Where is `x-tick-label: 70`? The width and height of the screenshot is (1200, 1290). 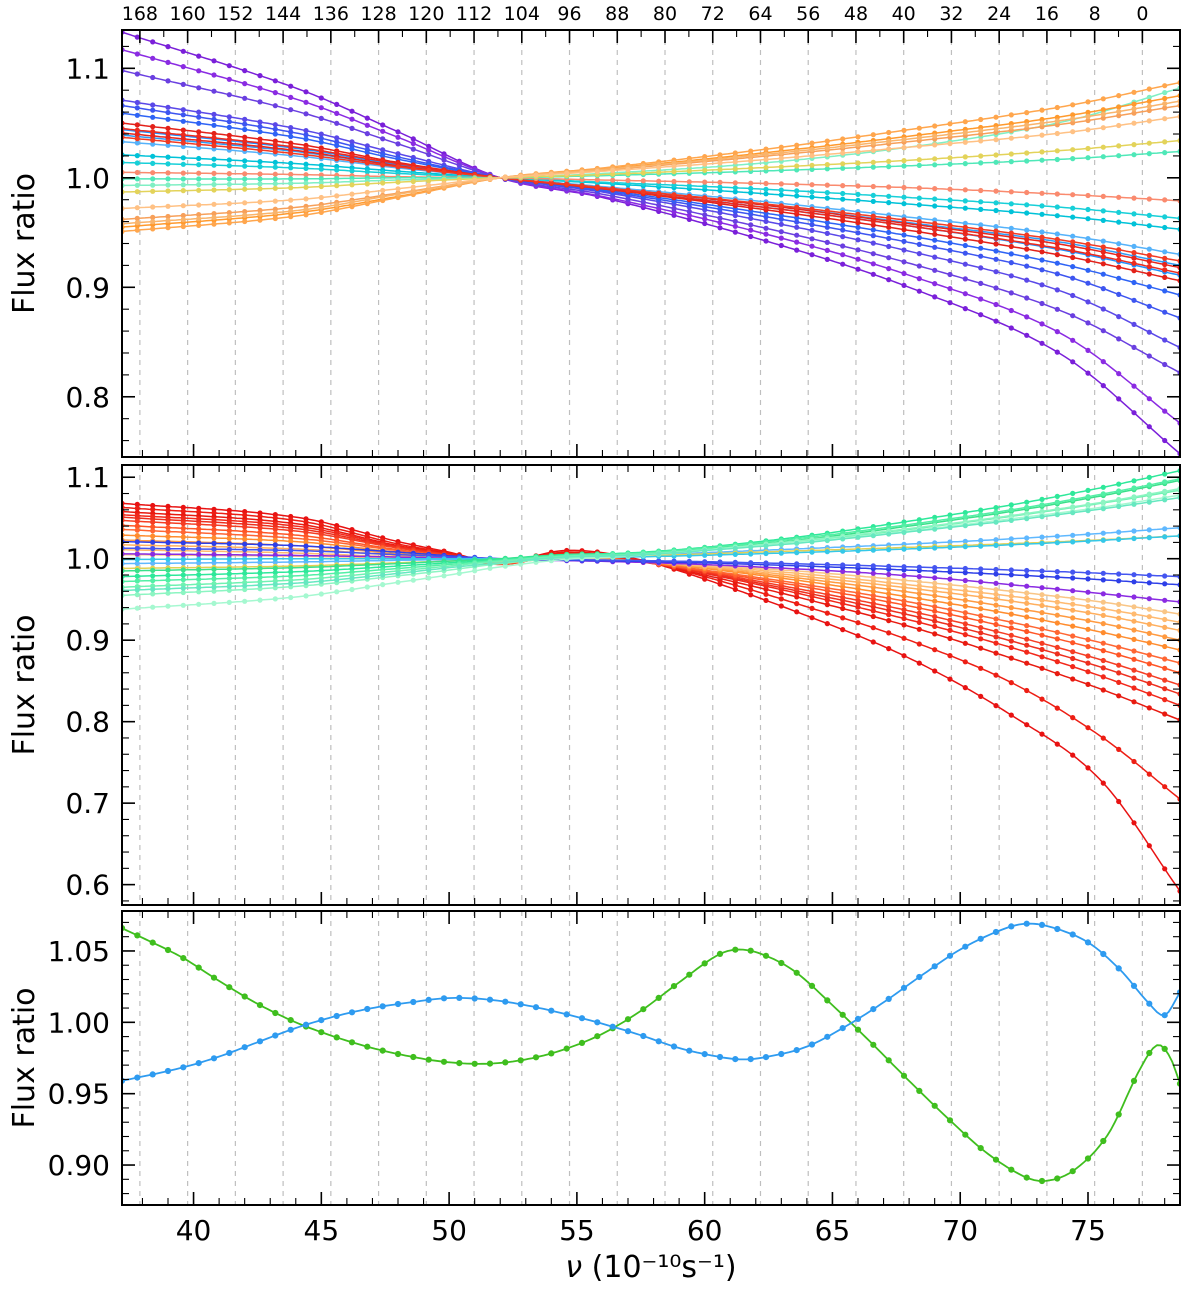
x-tick-label: 70 is located at coordinates (960, 1230).